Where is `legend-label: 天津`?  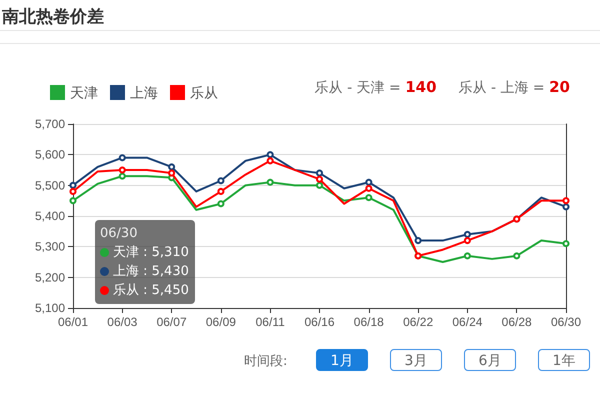 legend-label: 天津 is located at coordinates (84, 92).